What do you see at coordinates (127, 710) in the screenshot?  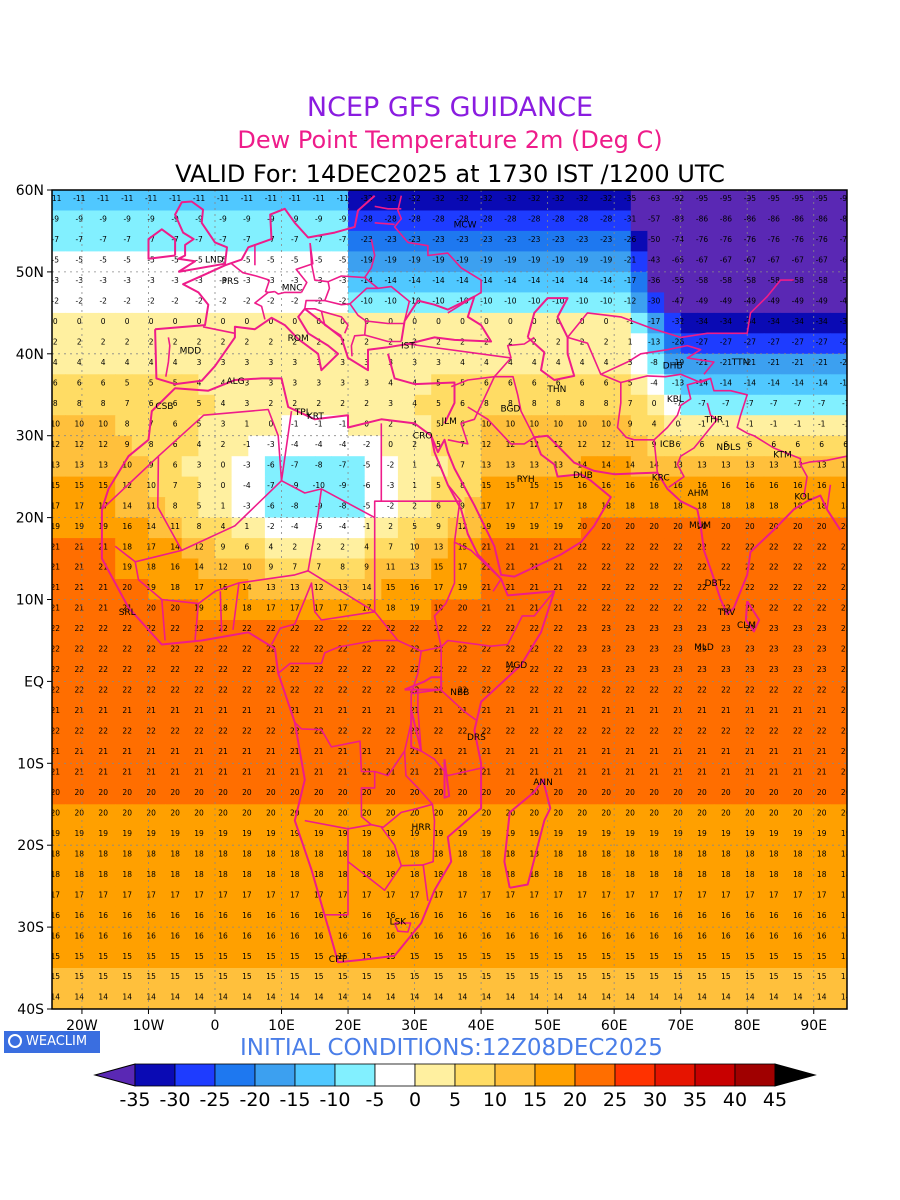 I see `grid-value: 21` at bounding box center [127, 710].